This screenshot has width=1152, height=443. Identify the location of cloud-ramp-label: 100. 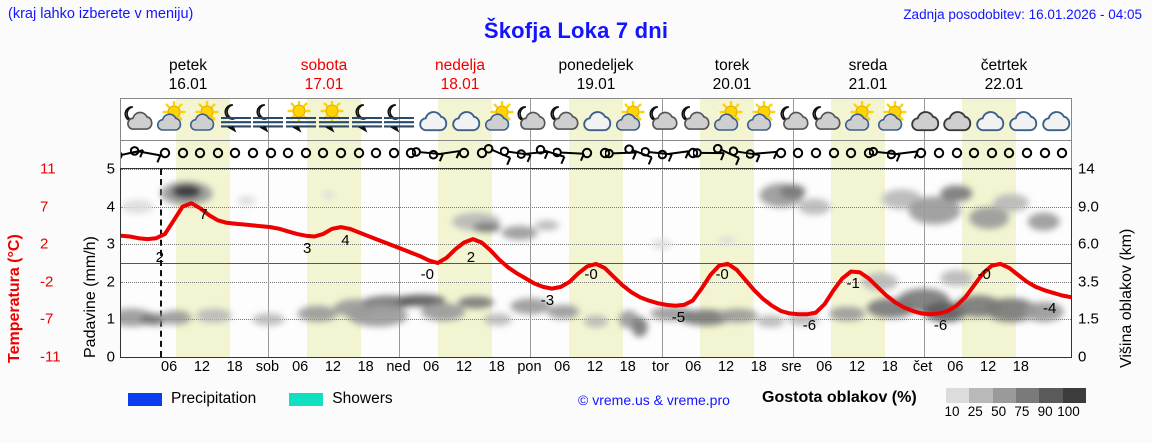
(1068, 411).